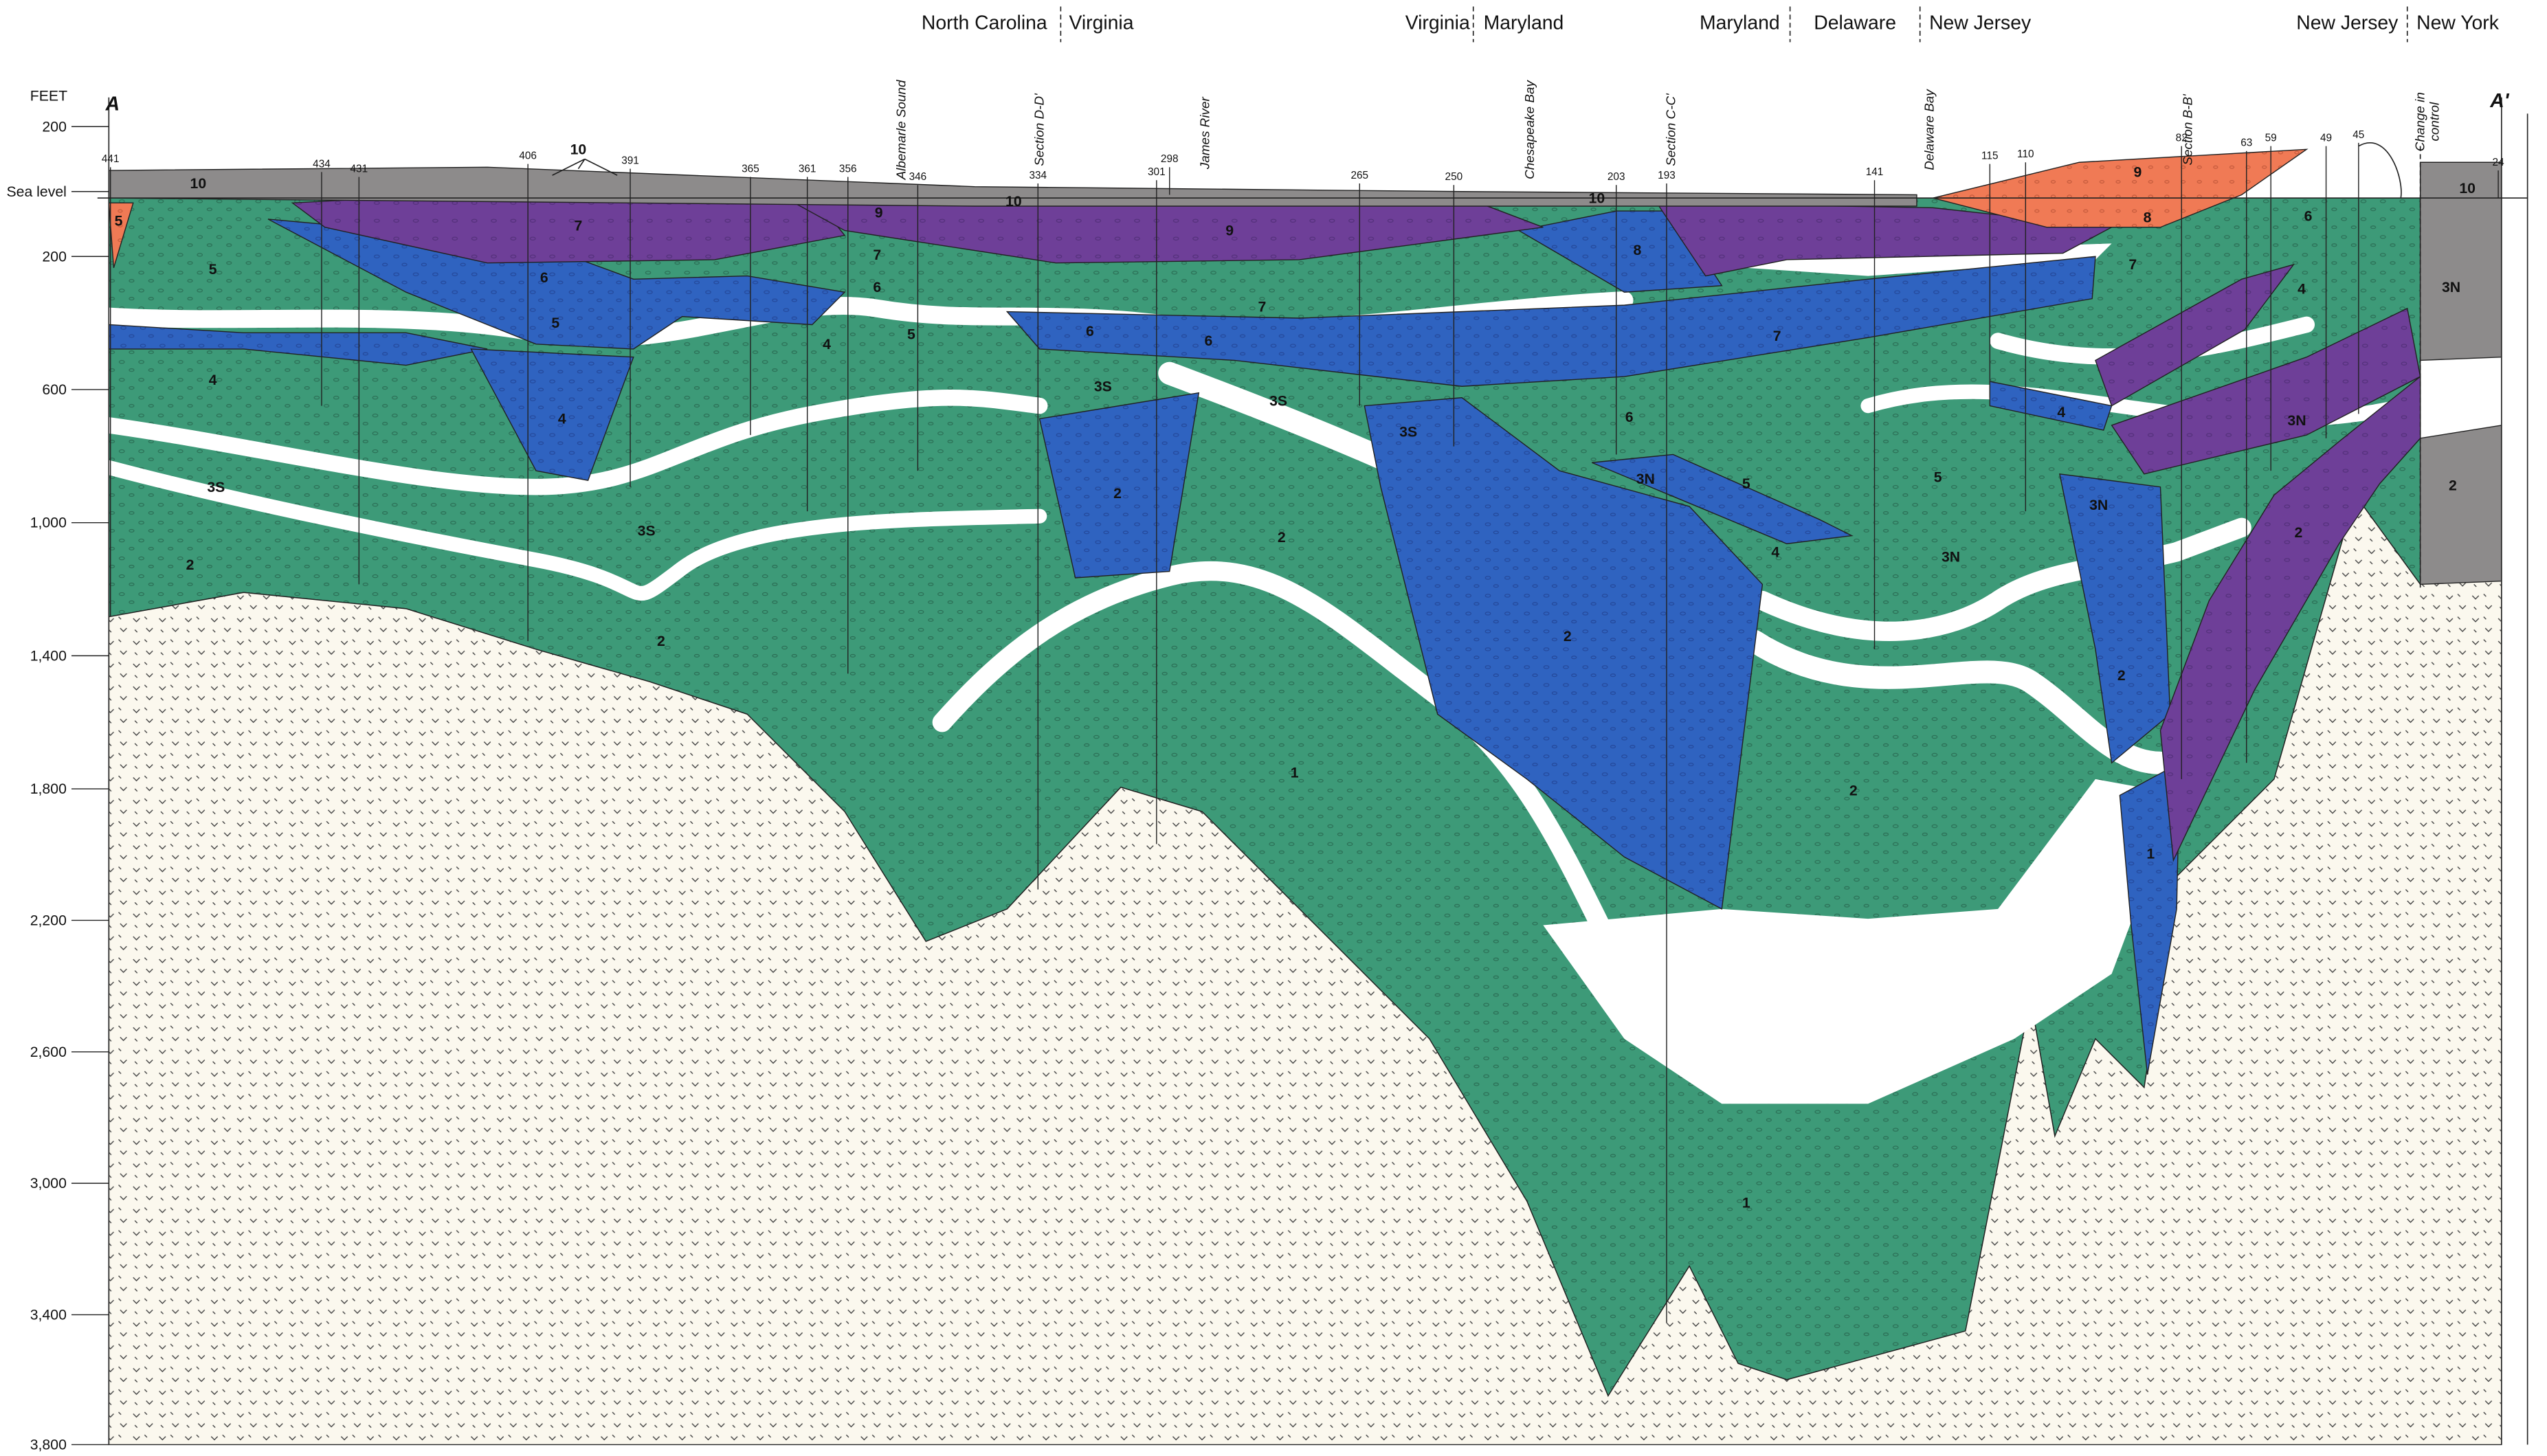 The image size is (2547, 1456). Describe the element at coordinates (1454, 177) in the screenshot. I see `well-number: 250` at that location.